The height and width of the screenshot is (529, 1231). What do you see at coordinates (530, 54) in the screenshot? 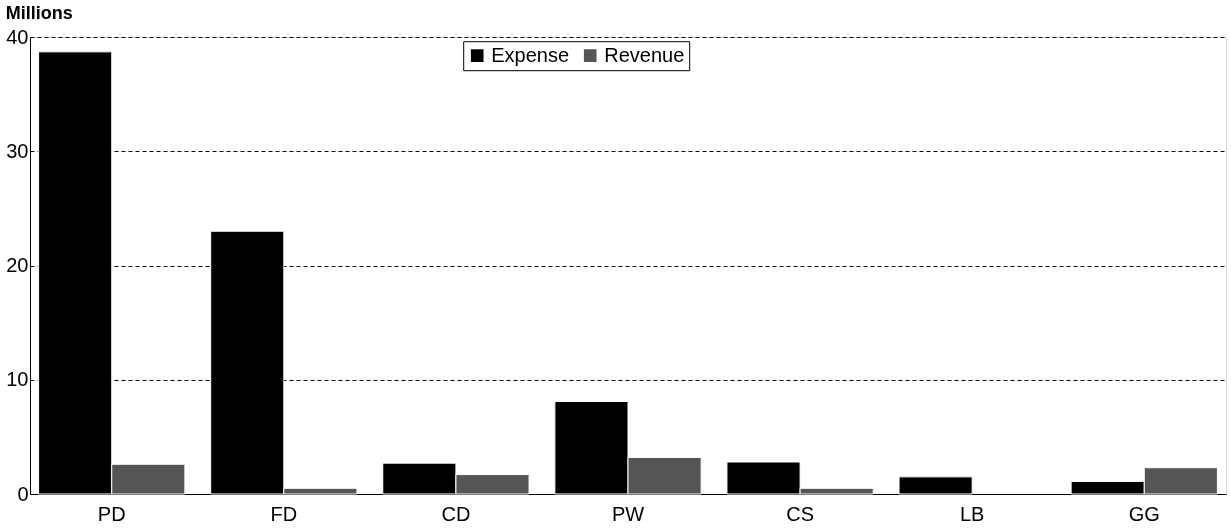
I see `legend-label: Expense` at bounding box center [530, 54].